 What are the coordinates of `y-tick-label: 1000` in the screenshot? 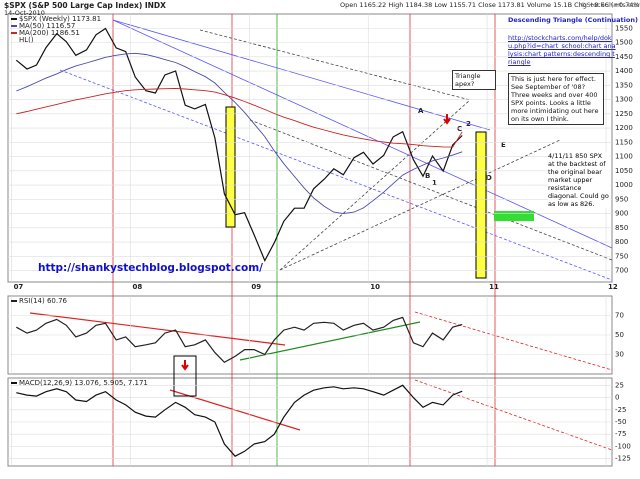 It's located at (624, 185).